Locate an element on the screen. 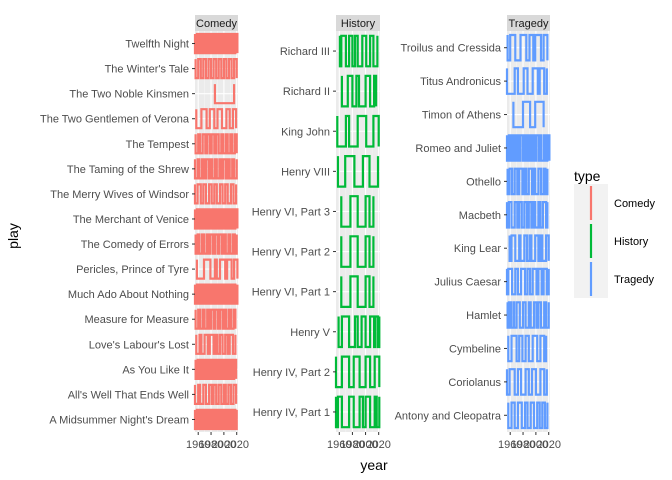 The height and width of the screenshot is (480, 672). facet-strip is located at coordinates (216, 23).